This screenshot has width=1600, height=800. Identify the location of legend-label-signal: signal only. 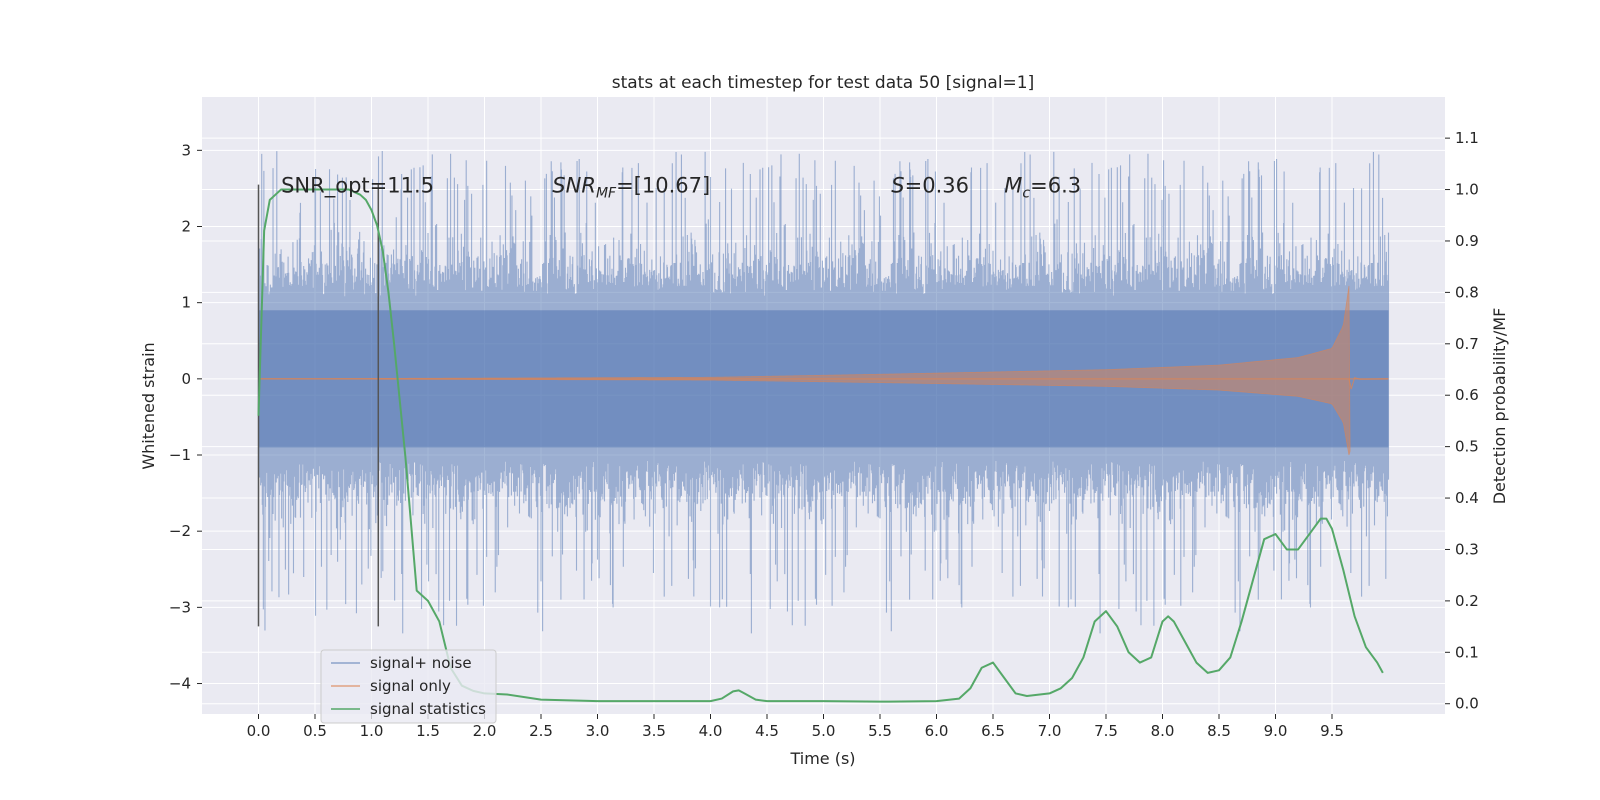
(410, 686).